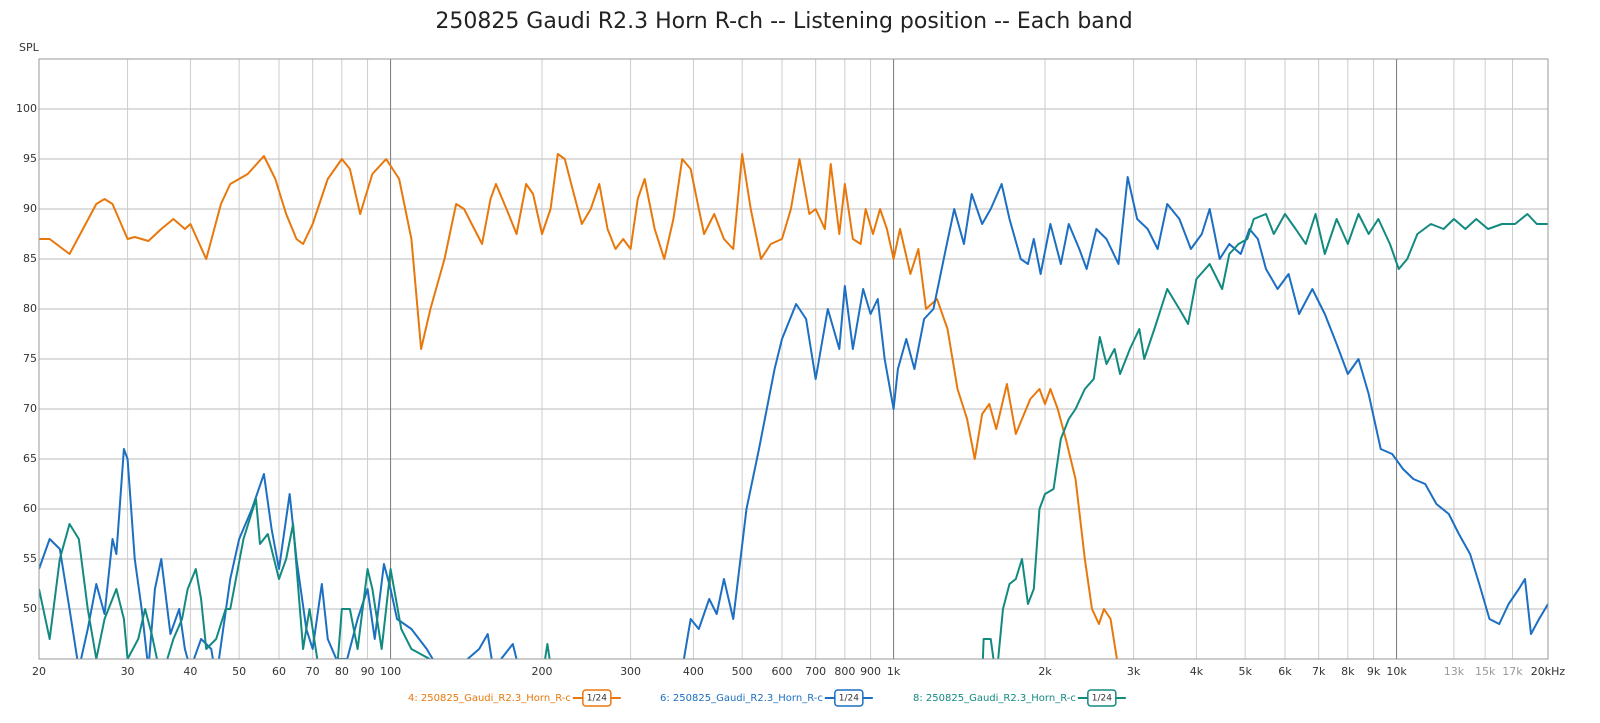 Image resolution: width=1600 pixels, height=723 pixels. What do you see at coordinates (190, 671) in the screenshot?
I see `x-tick-label: 40` at bounding box center [190, 671].